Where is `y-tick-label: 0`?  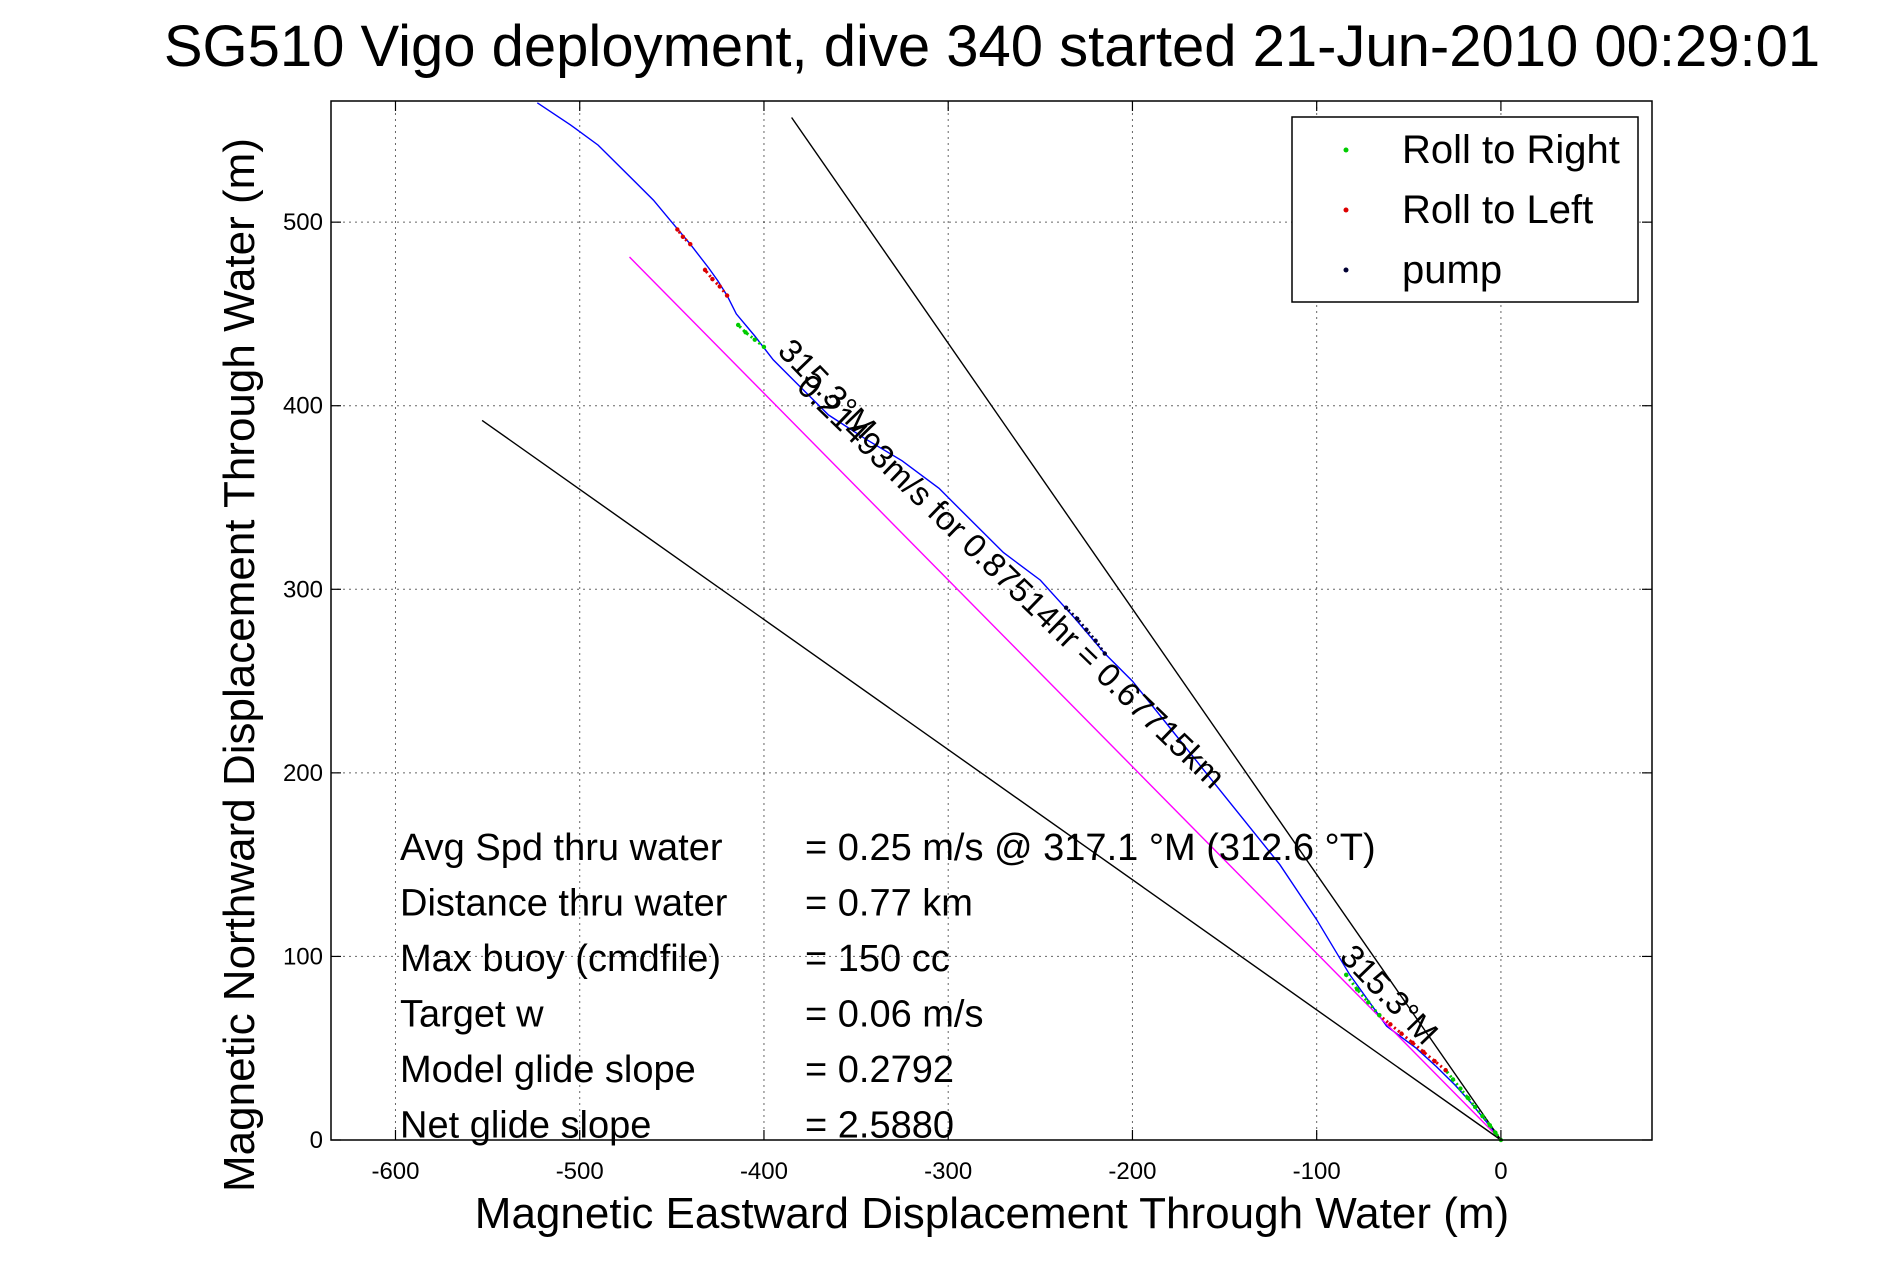
y-tick-label: 0 is located at coordinates (316, 1140).